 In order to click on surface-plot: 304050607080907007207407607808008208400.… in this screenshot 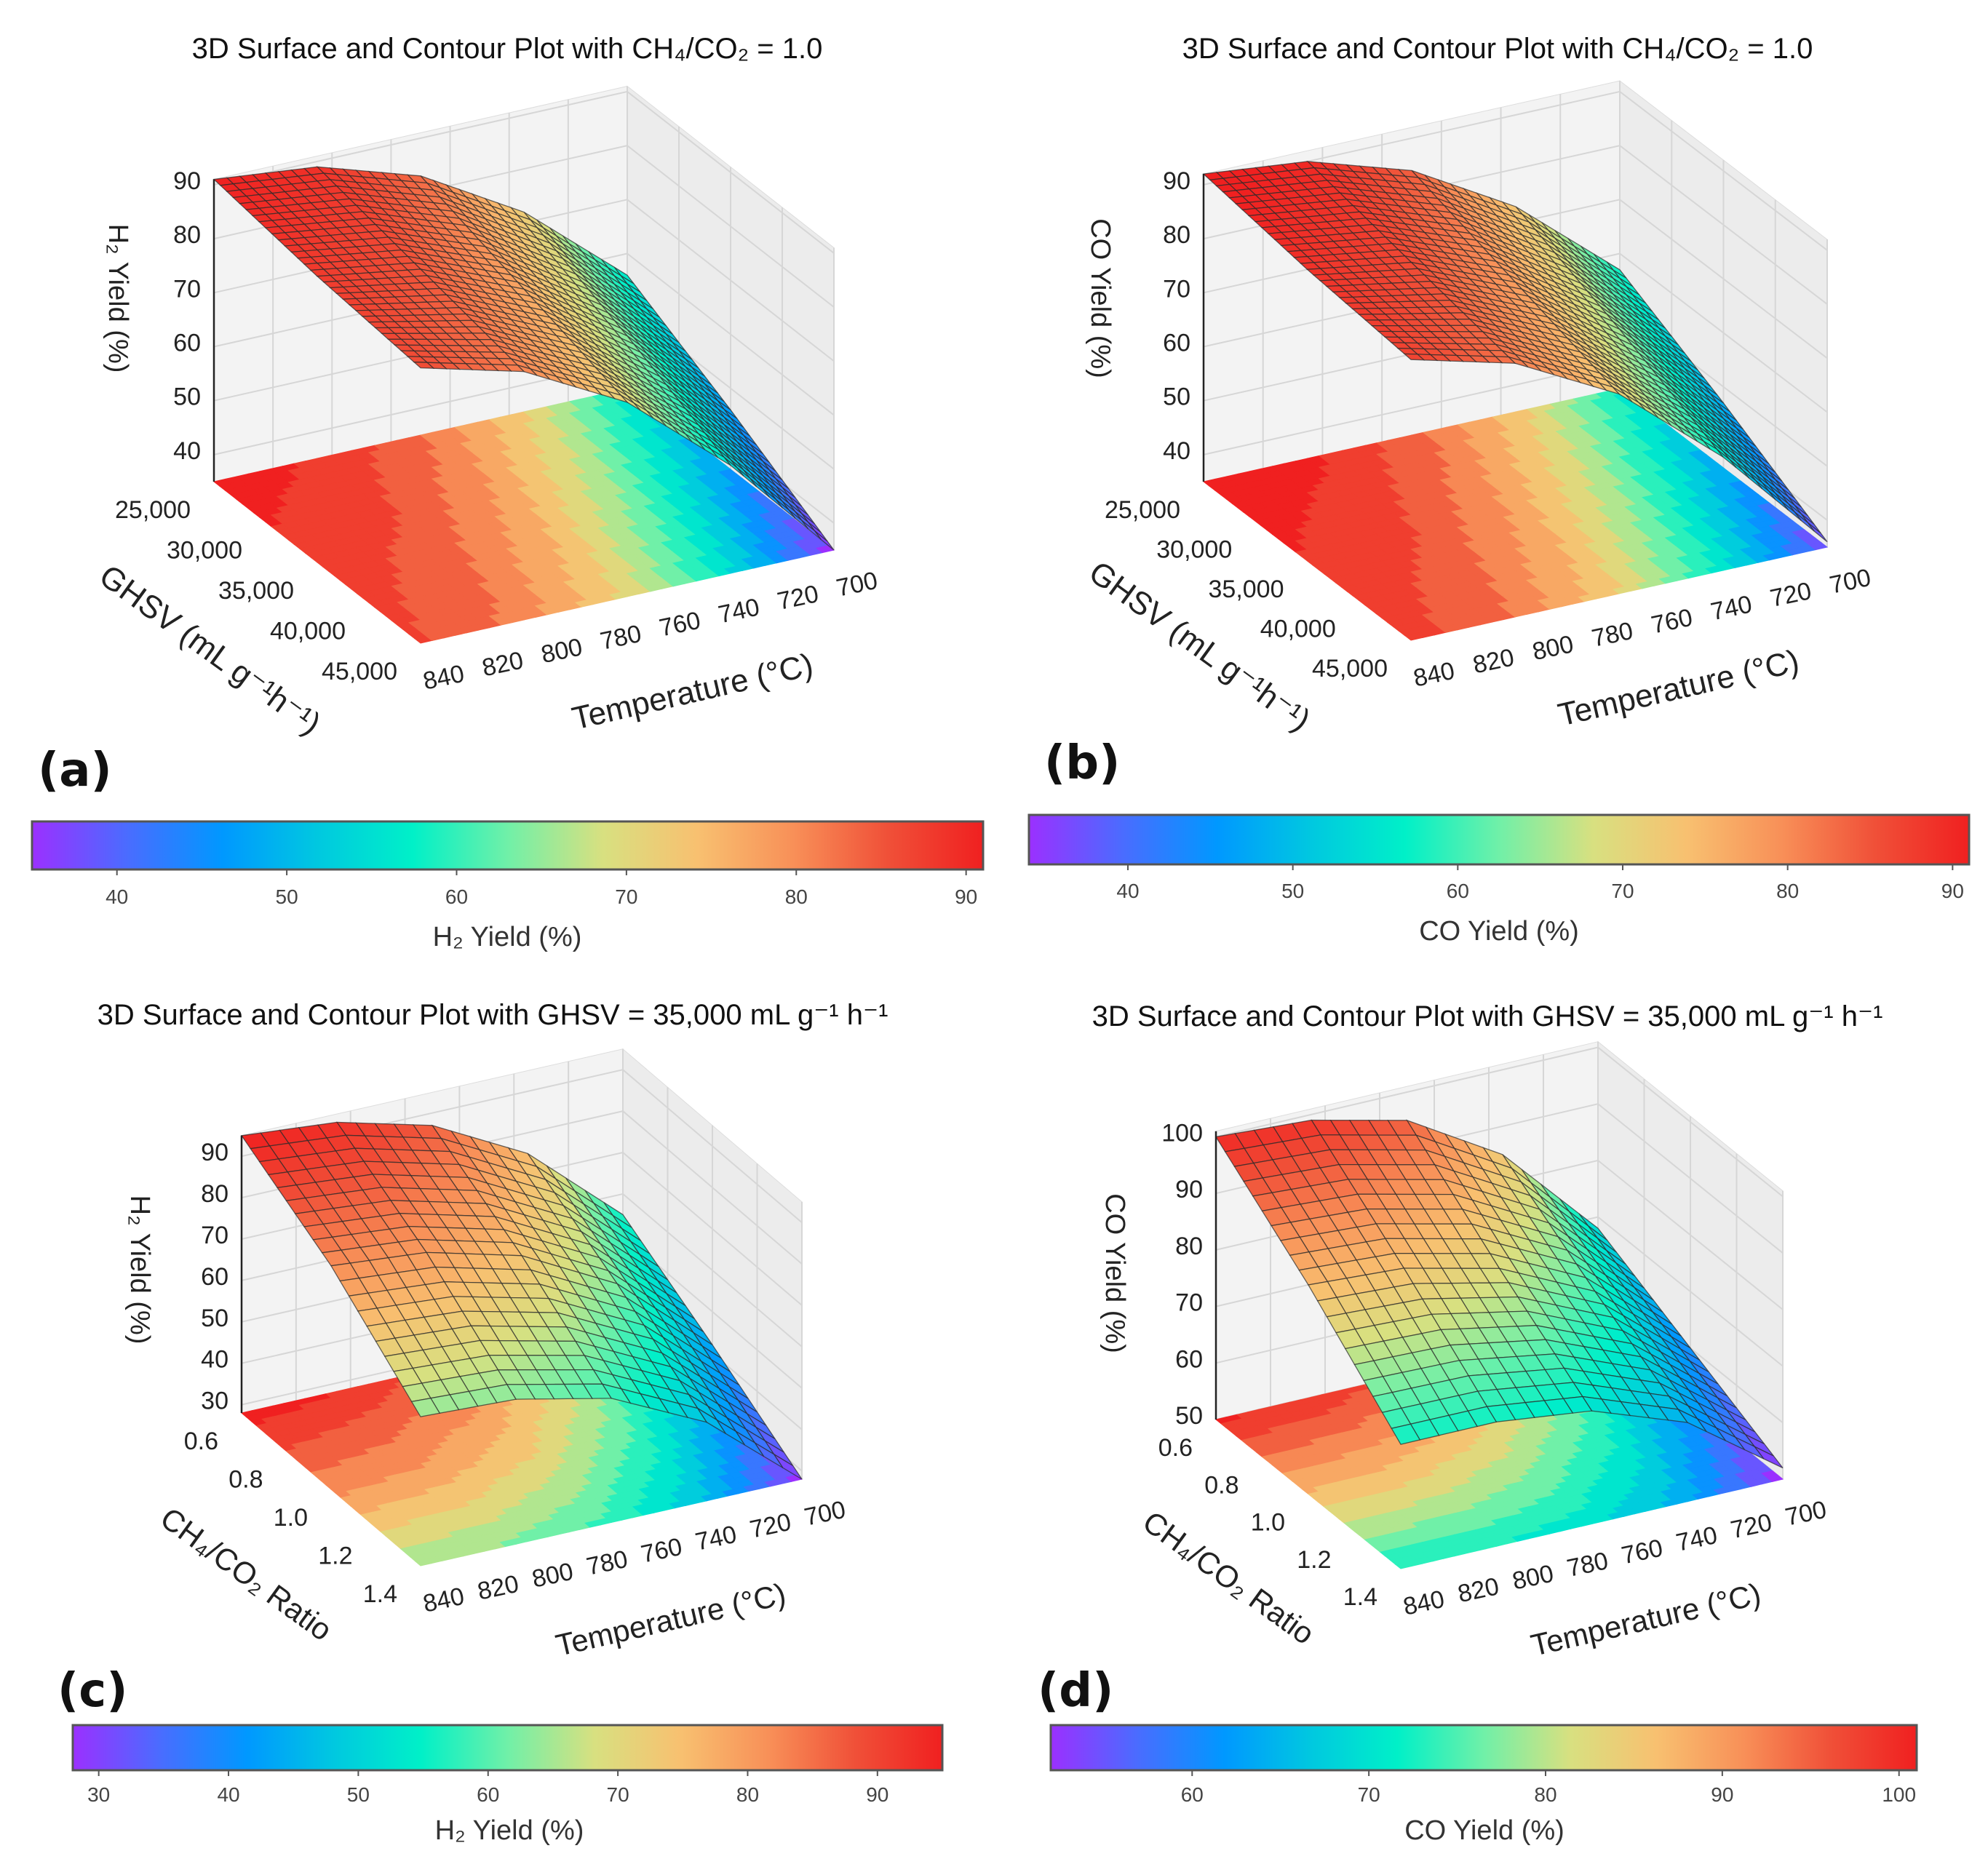, I will do `click(516, 1333)`.